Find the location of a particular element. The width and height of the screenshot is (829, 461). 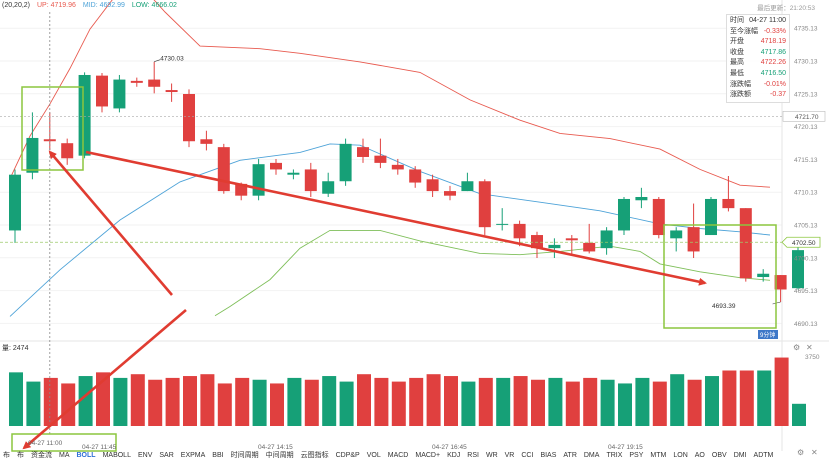

last-price-tag is located at coordinates (801, 242).